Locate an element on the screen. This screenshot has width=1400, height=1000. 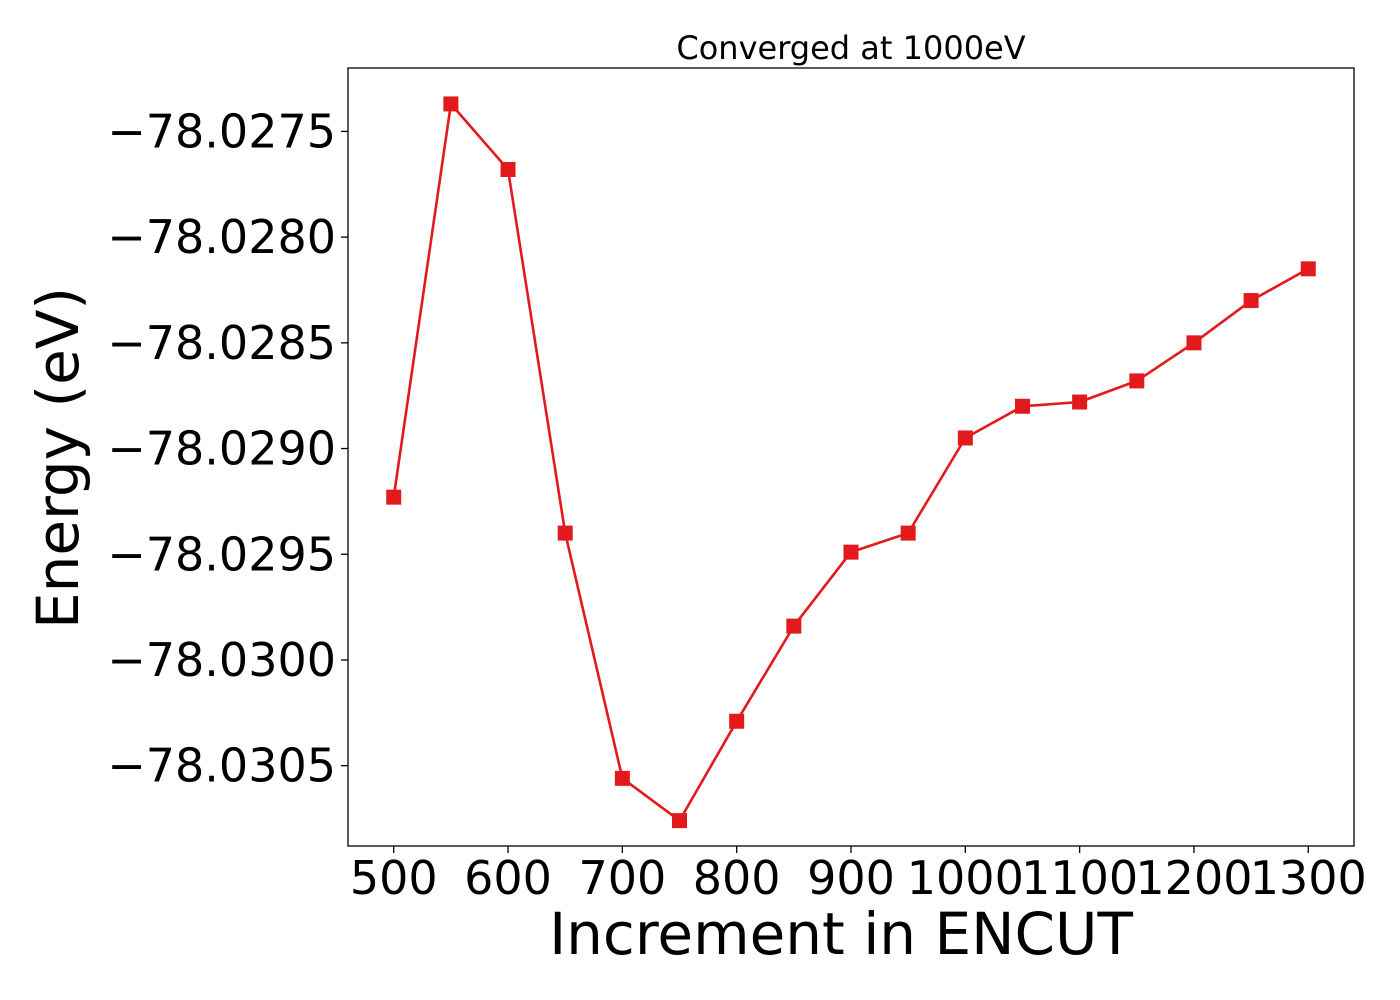
y-tick-label: −78.0290 is located at coordinates (221, 449).